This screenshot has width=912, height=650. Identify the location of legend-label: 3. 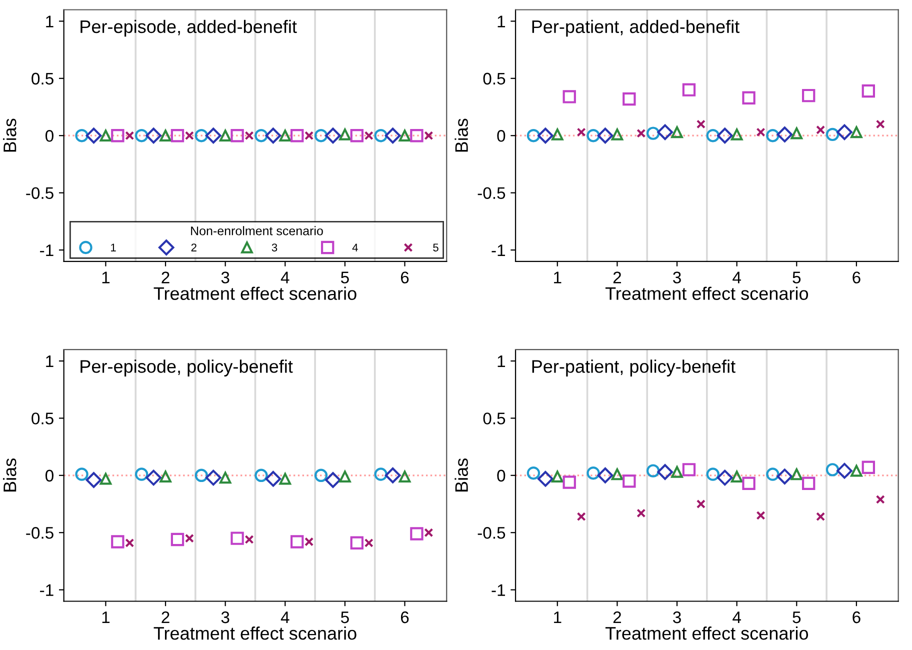
(275, 248).